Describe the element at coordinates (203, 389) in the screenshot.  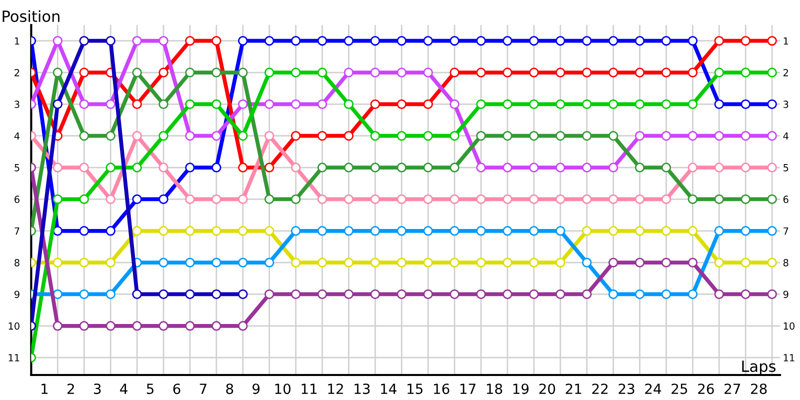
I see `x-tick-label: 7` at that location.